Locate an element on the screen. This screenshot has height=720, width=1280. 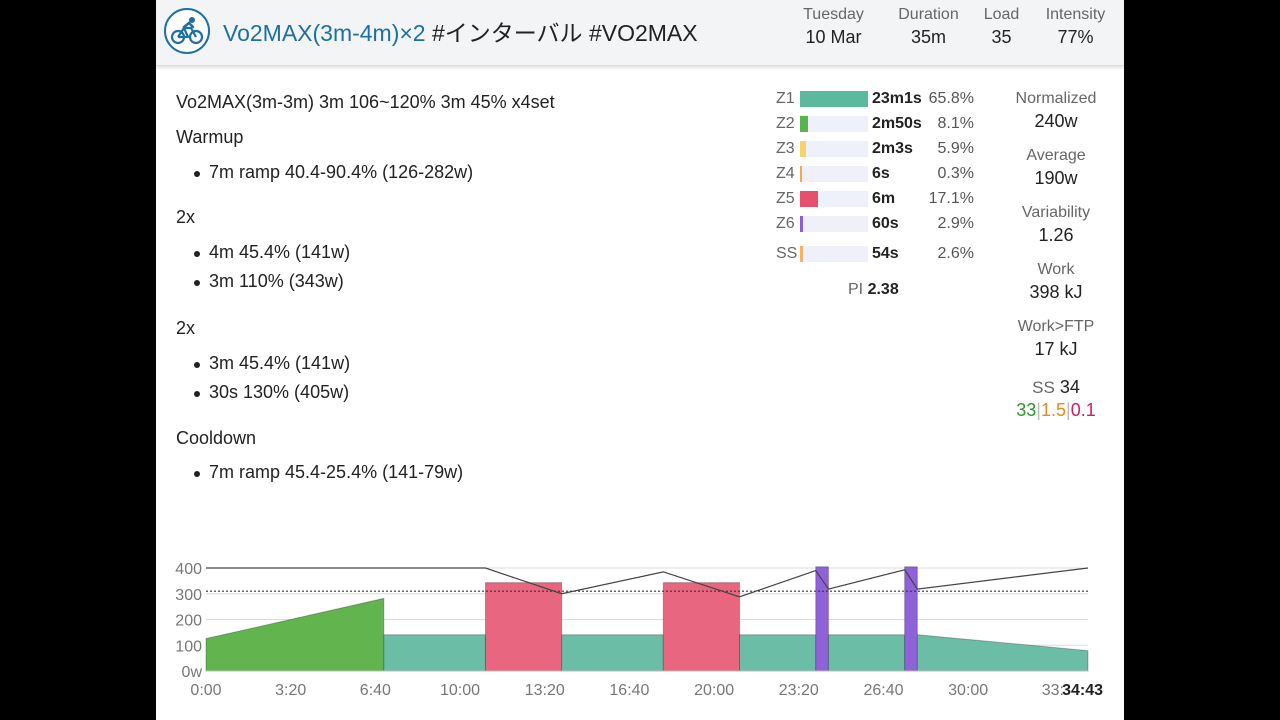
zone-time: 54s is located at coordinates (885, 253).